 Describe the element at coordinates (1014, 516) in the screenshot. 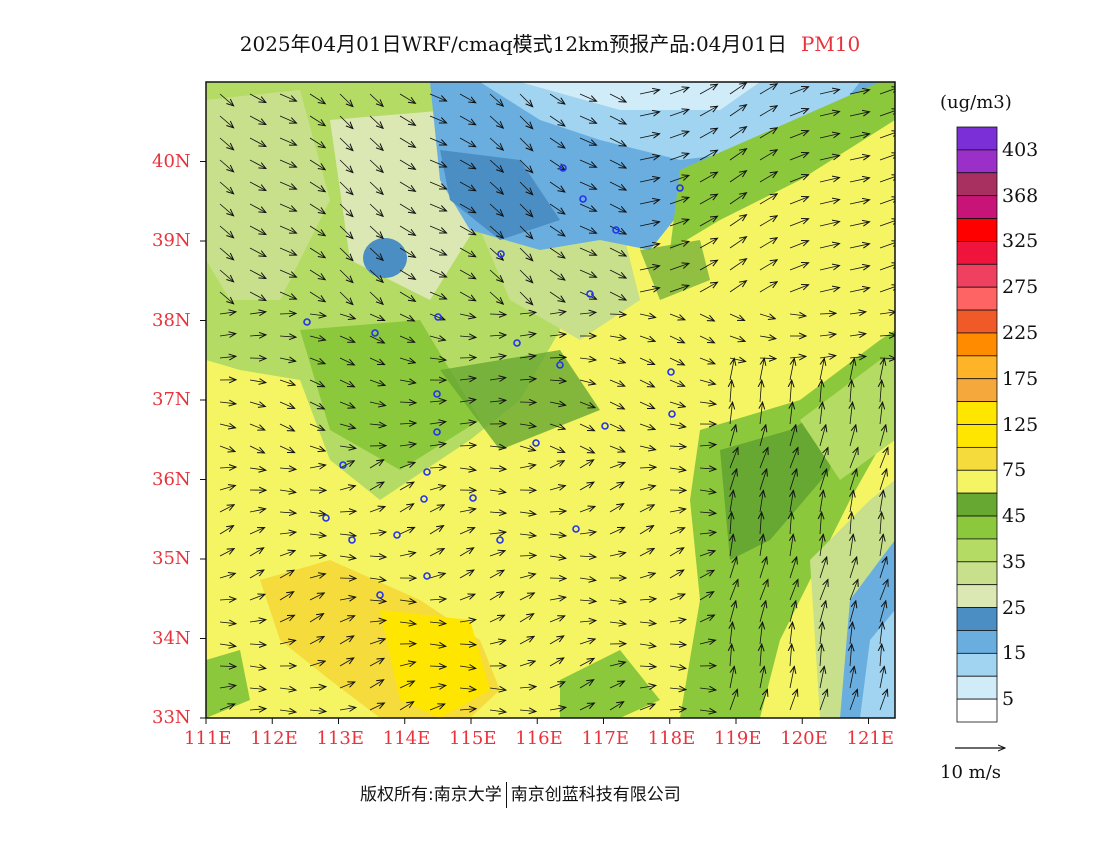

I see `colorbar-label: 45` at that location.